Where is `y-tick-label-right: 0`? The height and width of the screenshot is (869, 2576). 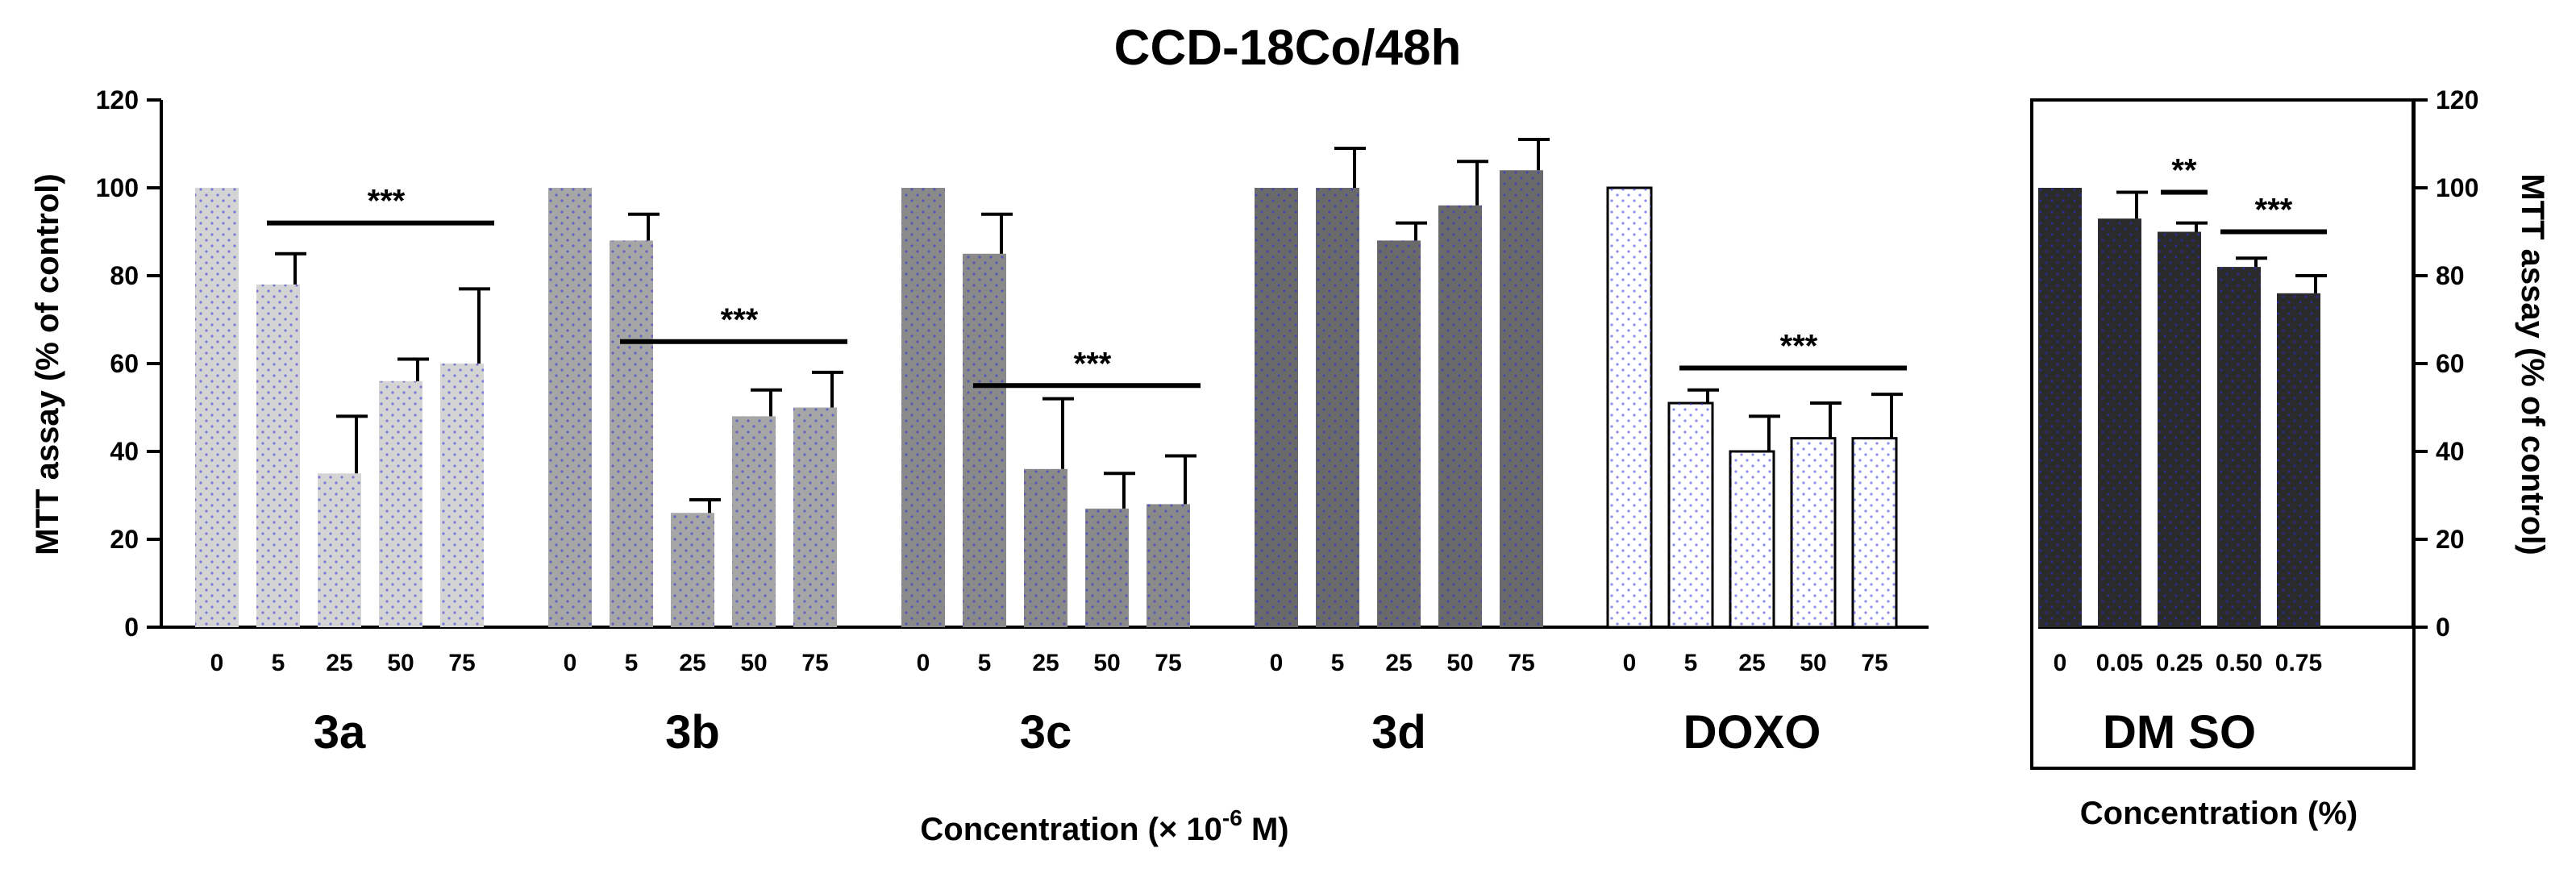
y-tick-label-right: 0 is located at coordinates (2443, 627).